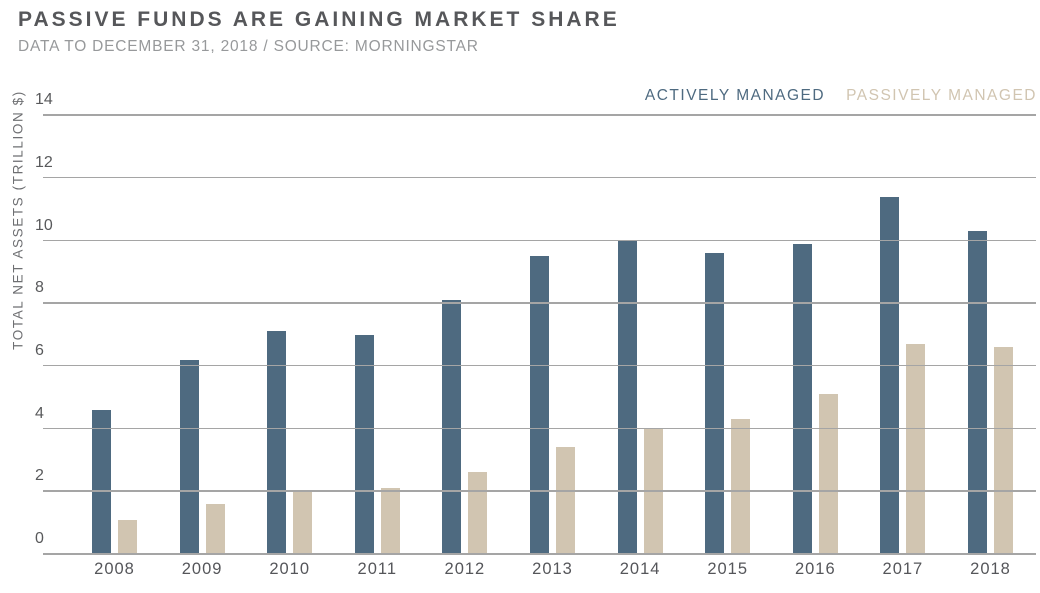 This screenshot has width=1040, height=593. I want to click on legend-item-actively-managed: ACTIVELY MANAGED, so click(735, 95).